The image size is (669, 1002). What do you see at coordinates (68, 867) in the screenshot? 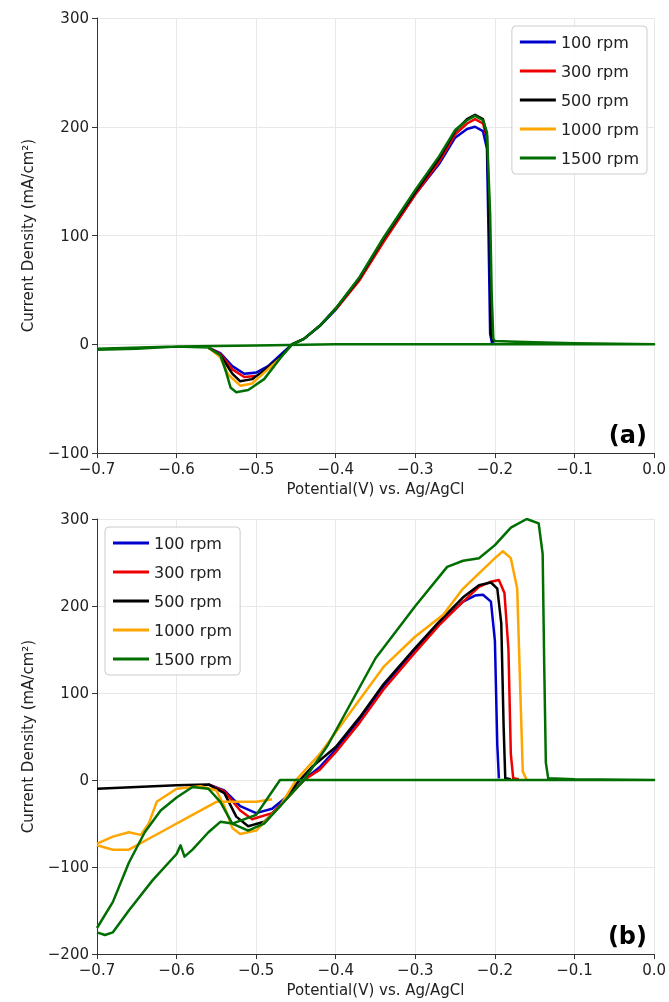
I see `y-tick-label: −100` at bounding box center [68, 867].